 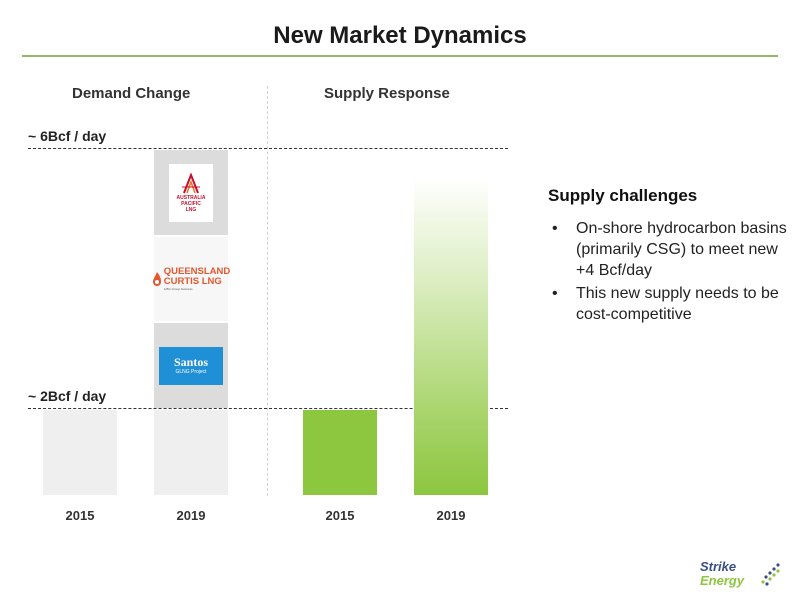 I want to click on challenges-heading: Supply challenges, so click(x=623, y=195).